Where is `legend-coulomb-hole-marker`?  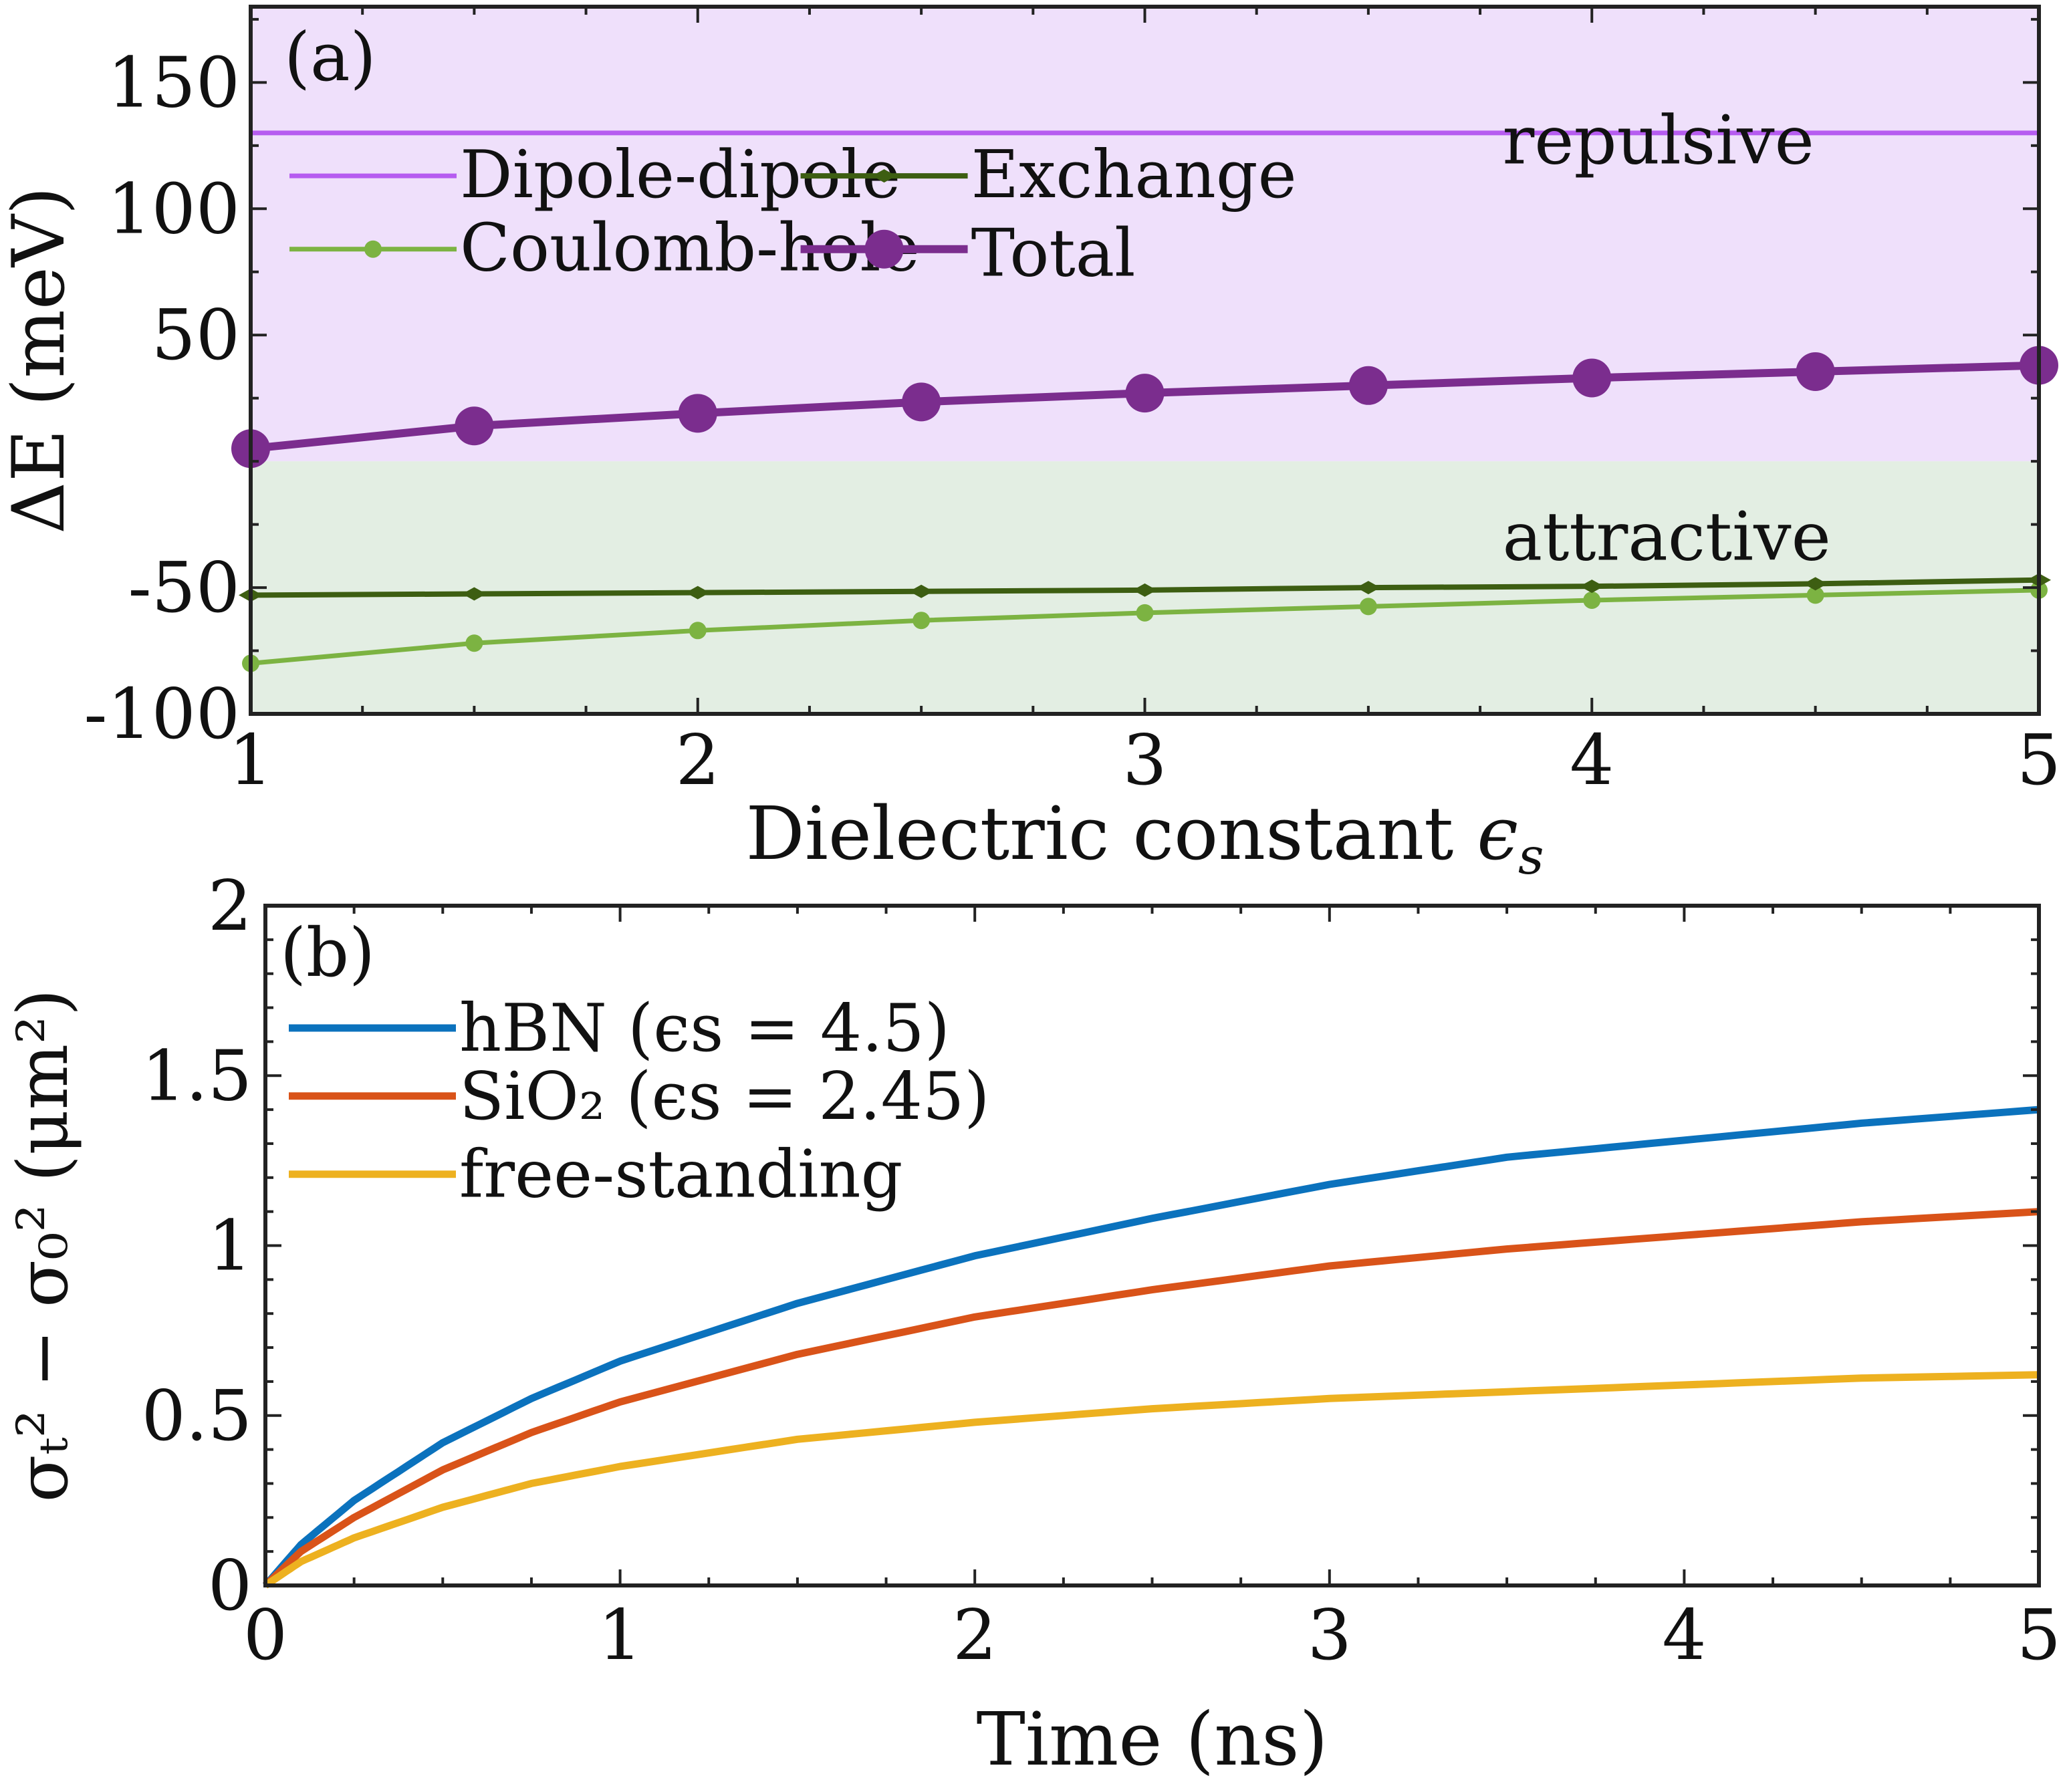
legend-coulomb-hole-marker is located at coordinates (373, 249).